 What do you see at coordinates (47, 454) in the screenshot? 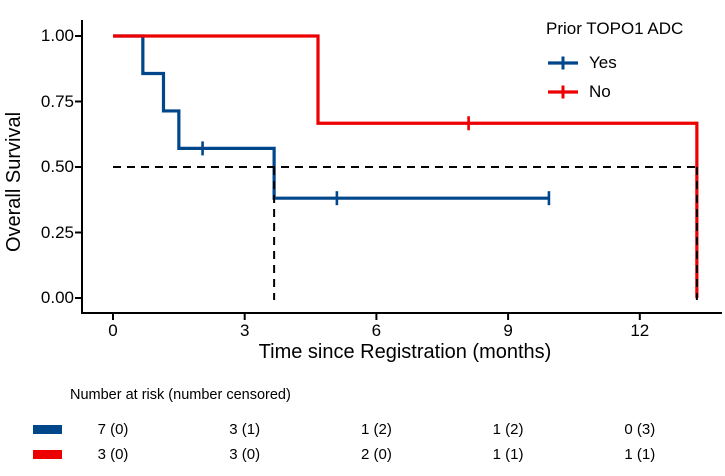
I see `risk-swatch-no` at bounding box center [47, 454].